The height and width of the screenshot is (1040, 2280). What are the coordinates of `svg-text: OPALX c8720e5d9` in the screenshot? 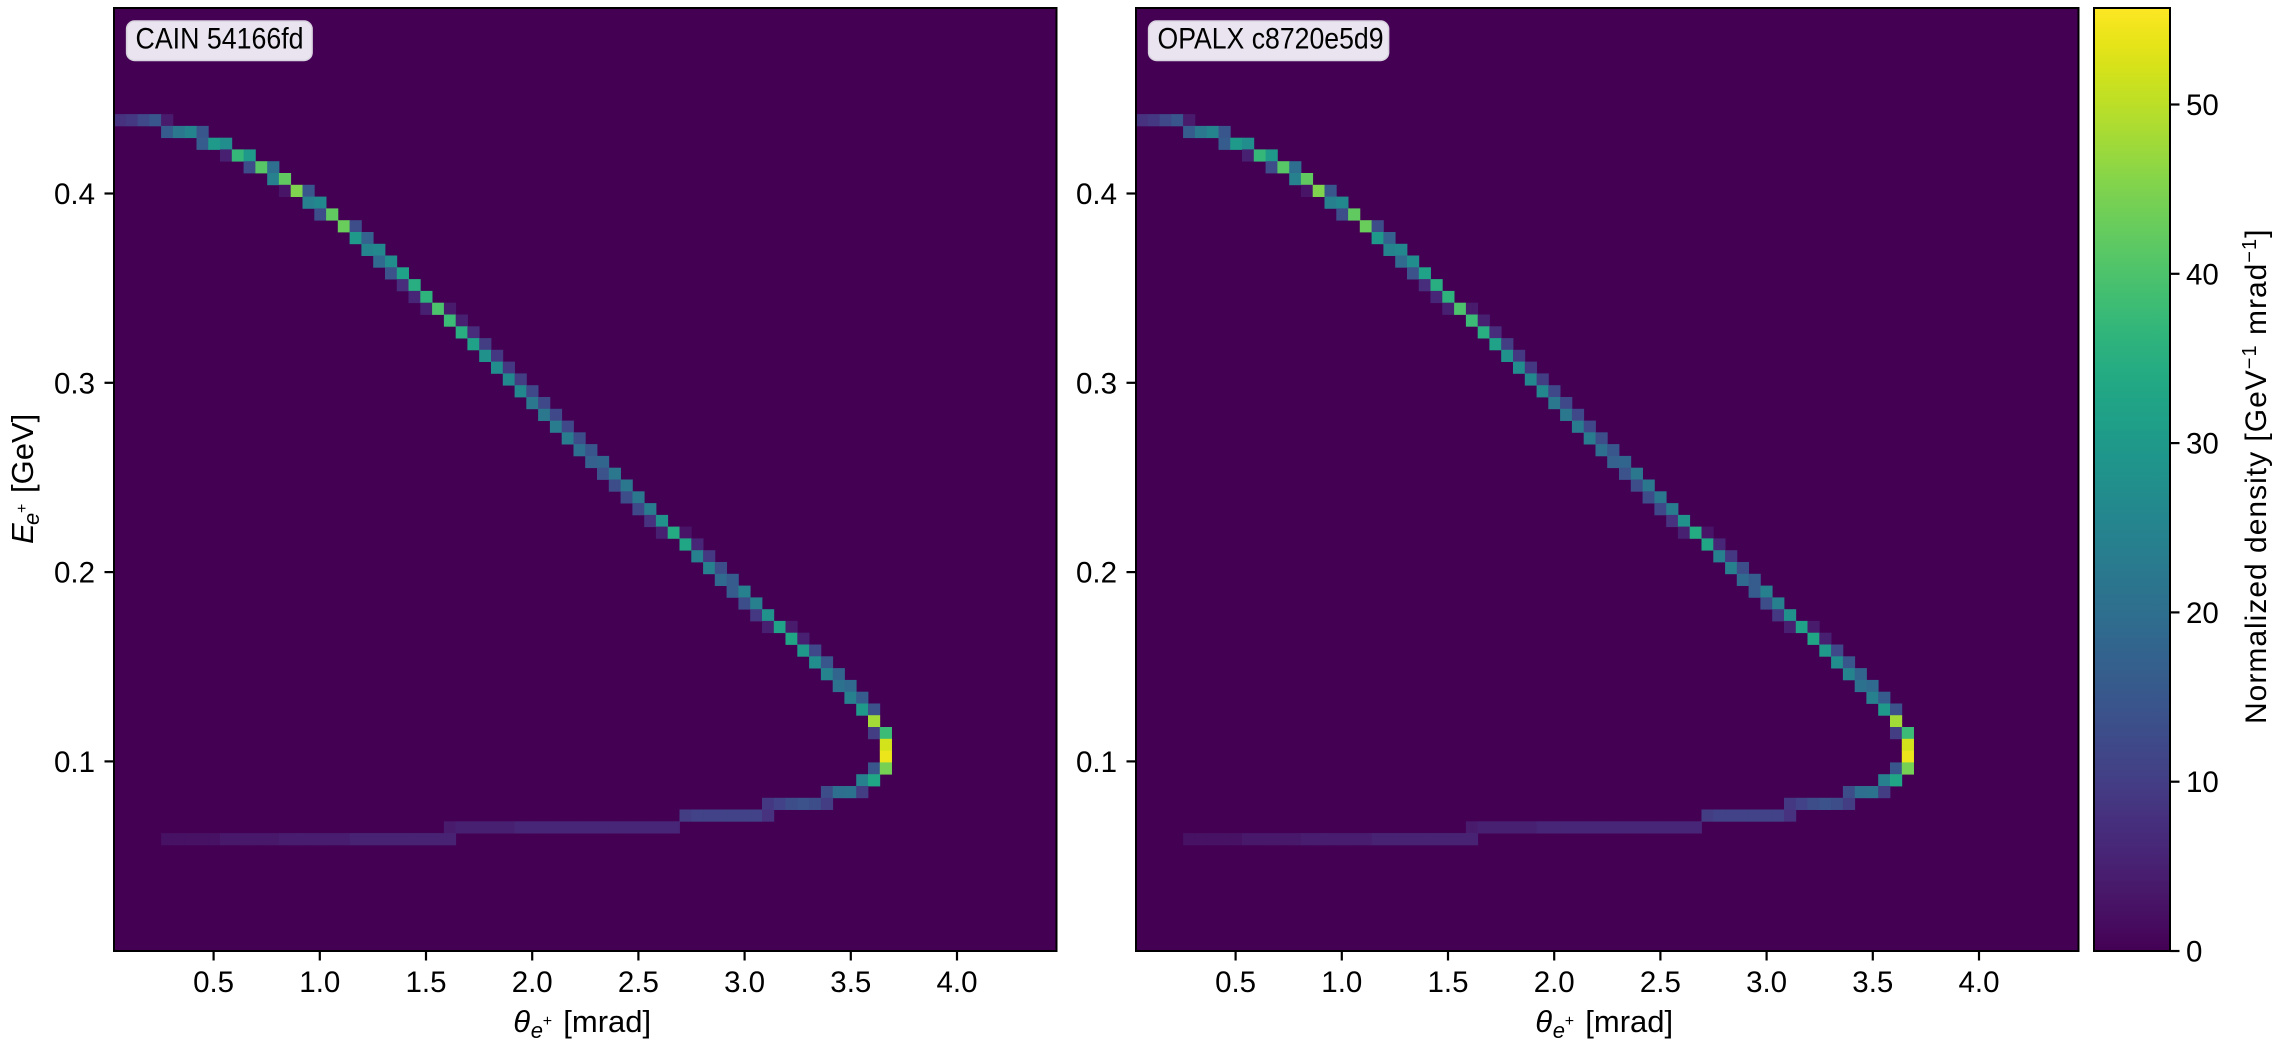 It's located at (1271, 38).